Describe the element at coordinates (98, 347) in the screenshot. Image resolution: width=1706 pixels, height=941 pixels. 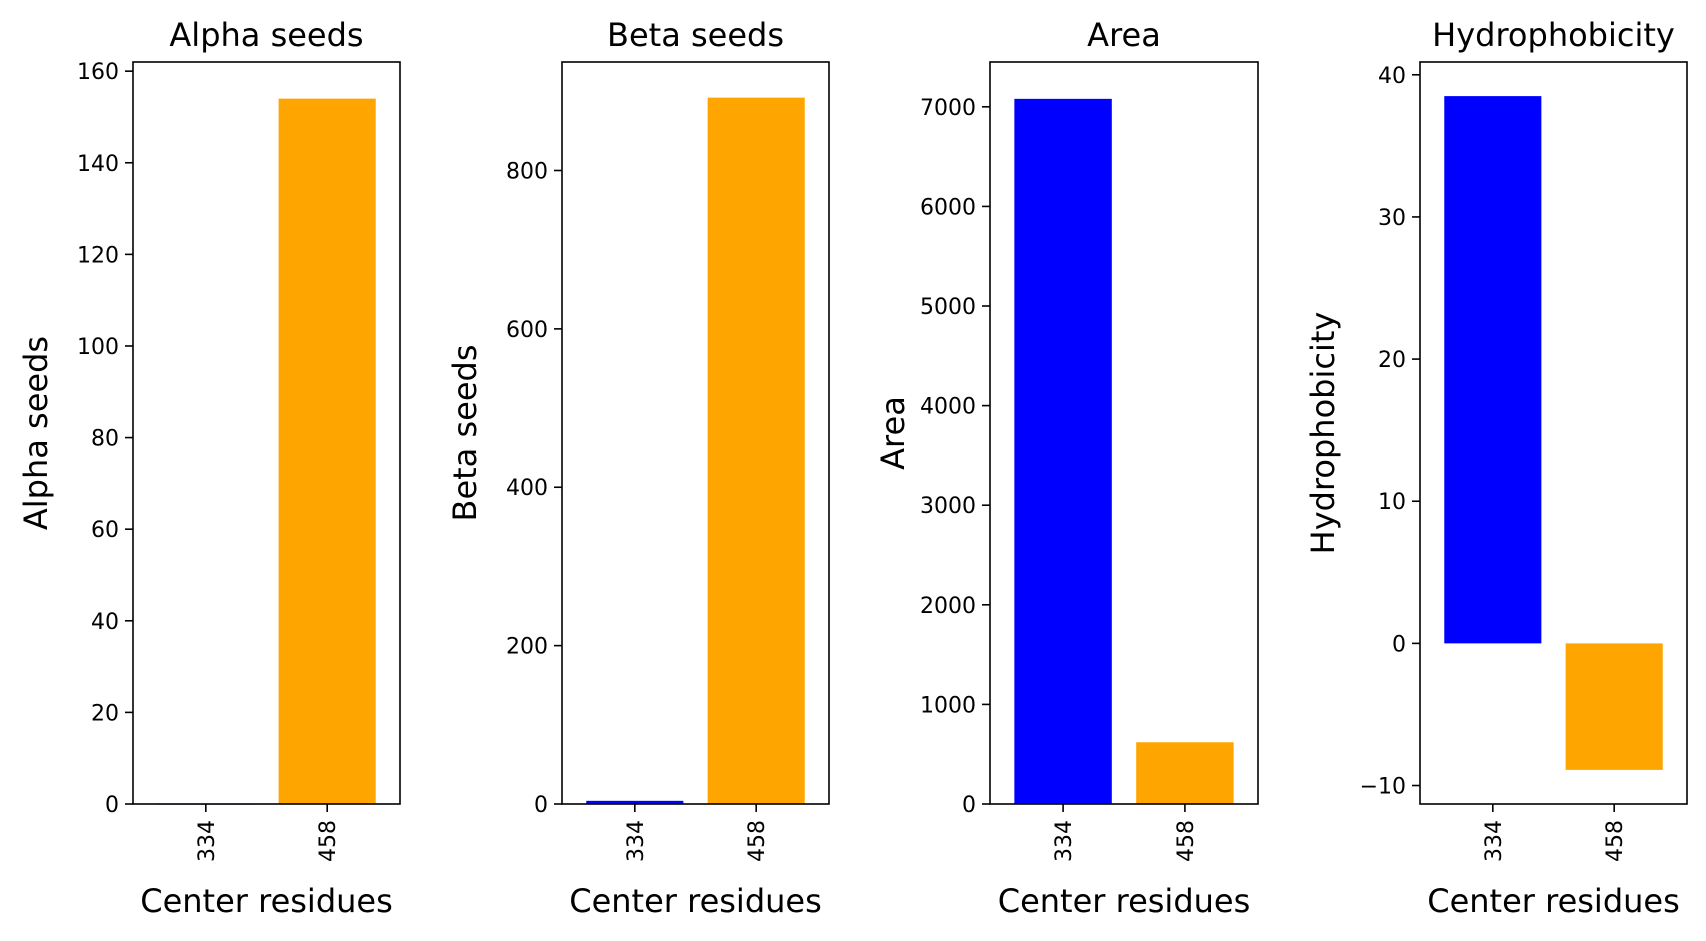
I see `y-tick-label: 100` at that location.